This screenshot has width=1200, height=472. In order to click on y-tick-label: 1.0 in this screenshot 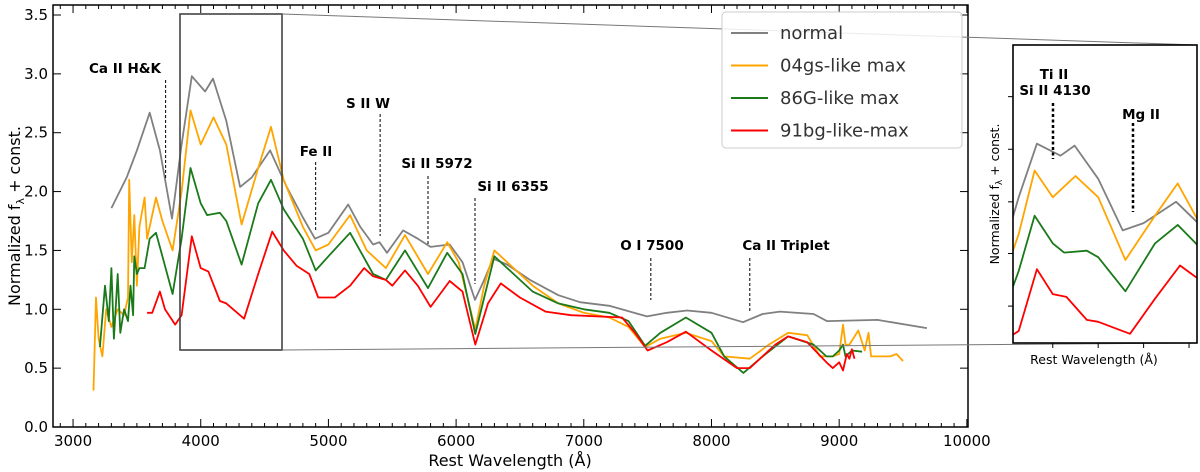, I will do `click(36, 309)`.